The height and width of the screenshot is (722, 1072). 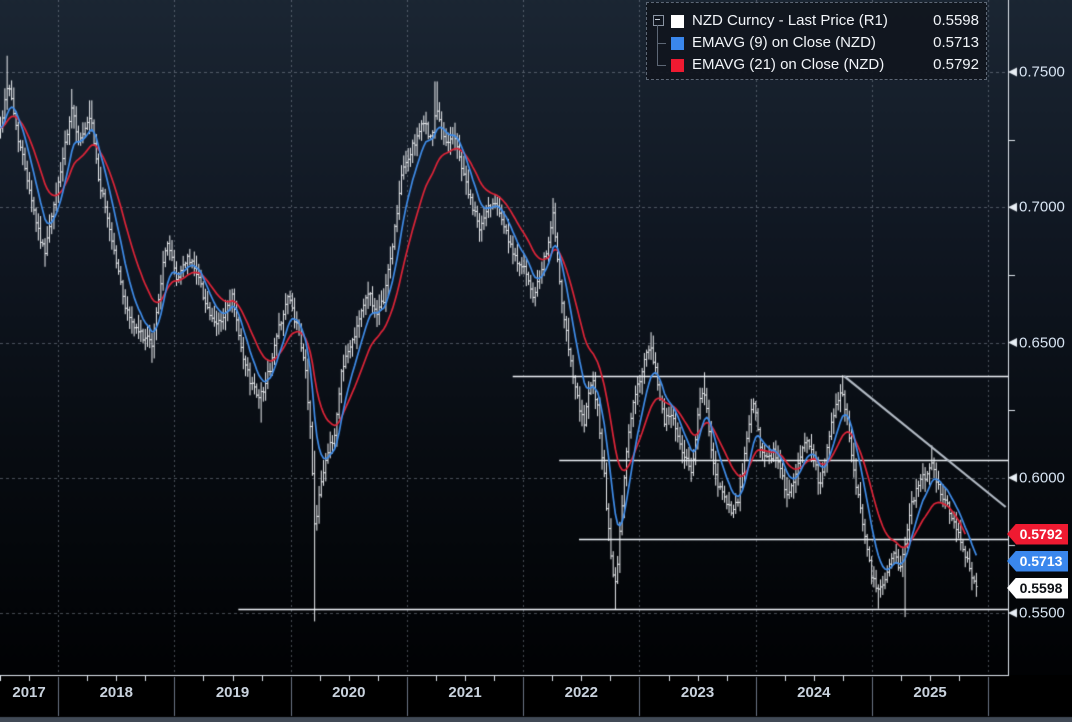 What do you see at coordinates (232, 692) in the screenshot?
I see `x-axis-year-label-2019: 2019` at bounding box center [232, 692].